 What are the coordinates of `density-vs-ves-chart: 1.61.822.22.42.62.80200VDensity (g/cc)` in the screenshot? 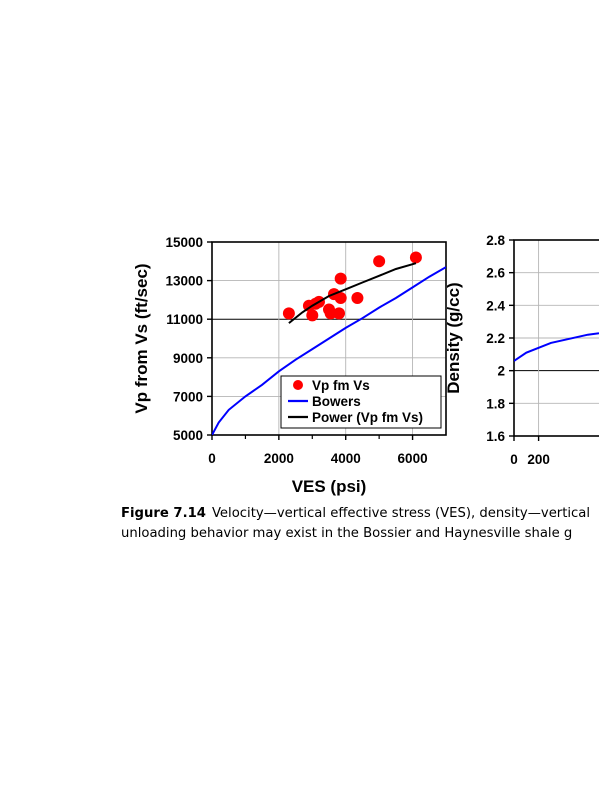 It's located at (521, 350).